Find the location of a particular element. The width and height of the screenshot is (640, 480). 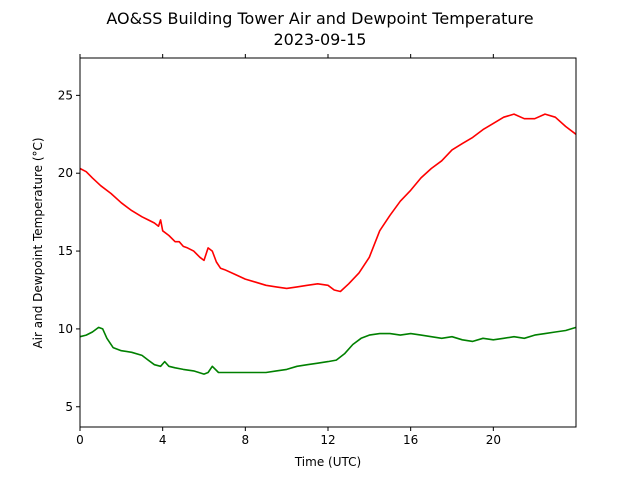

x-axis-label: Time (UTC) is located at coordinates (327, 462).